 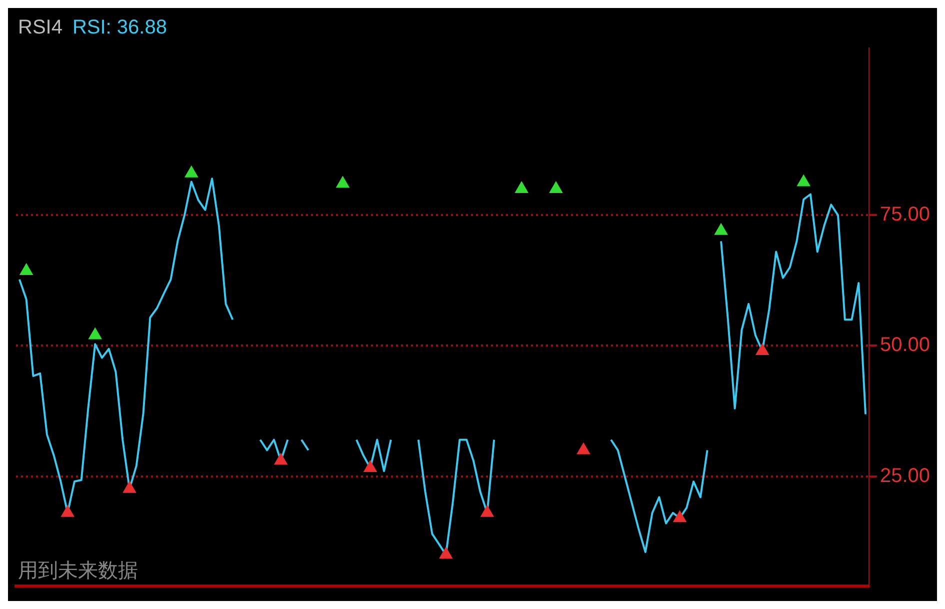 I want to click on y-tick-label: 25.00, so click(x=905, y=475).